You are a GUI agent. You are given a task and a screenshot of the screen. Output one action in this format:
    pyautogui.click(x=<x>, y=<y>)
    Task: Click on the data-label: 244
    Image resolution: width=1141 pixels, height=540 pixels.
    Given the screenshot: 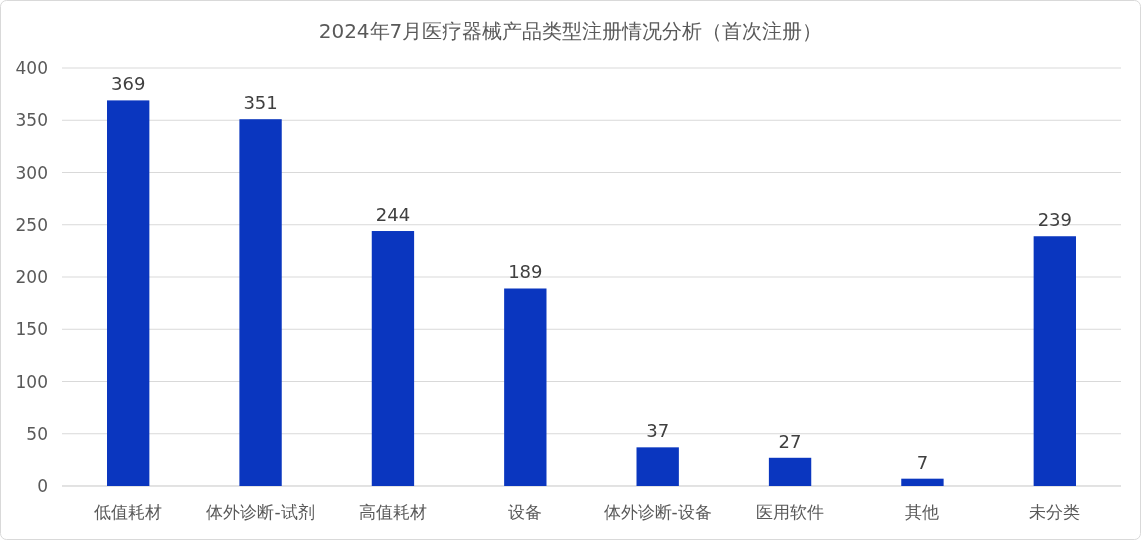 What is the action you would take?
    pyautogui.click(x=393, y=215)
    